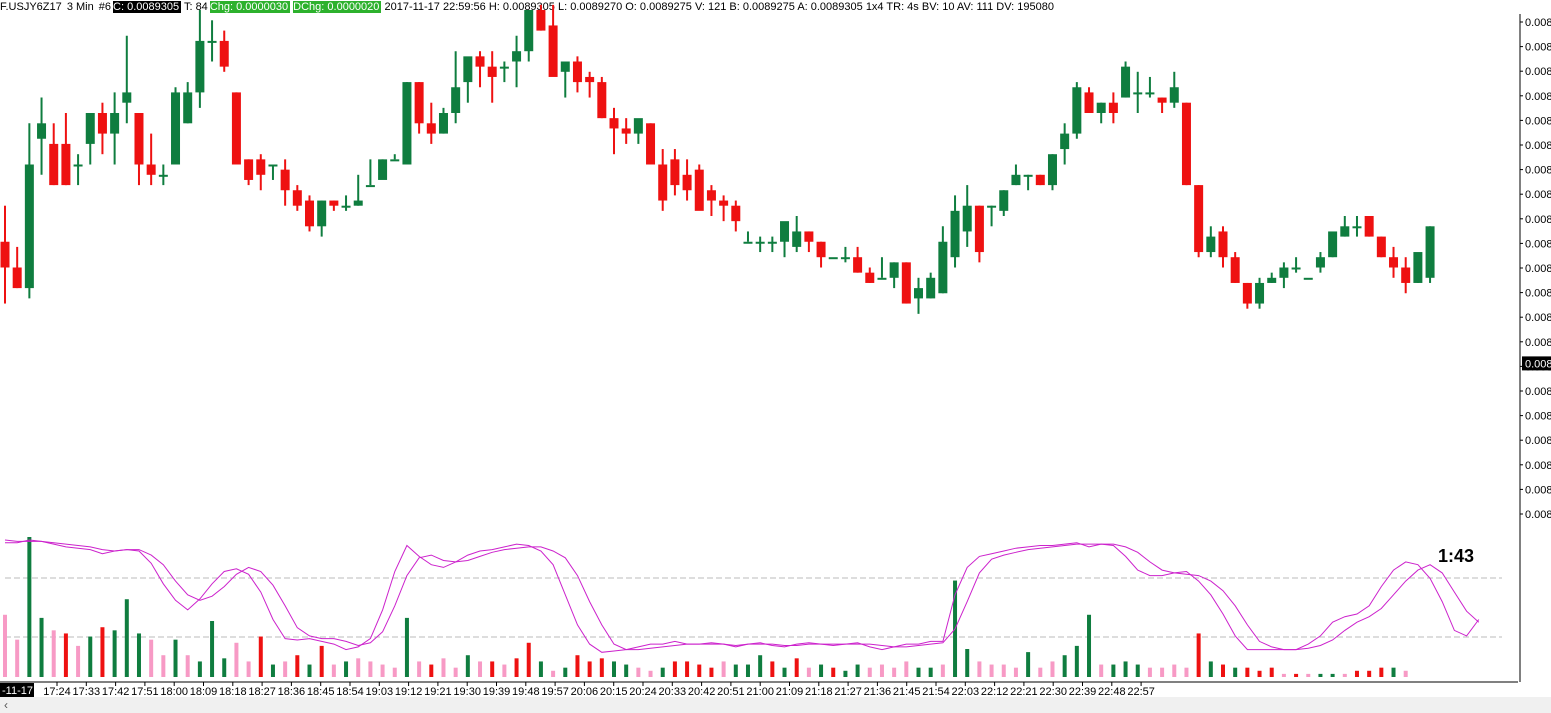 The height and width of the screenshot is (713, 1551). Describe the element at coordinates (6, 705) in the screenshot. I see `scroll-left-icon: ‹` at that location.